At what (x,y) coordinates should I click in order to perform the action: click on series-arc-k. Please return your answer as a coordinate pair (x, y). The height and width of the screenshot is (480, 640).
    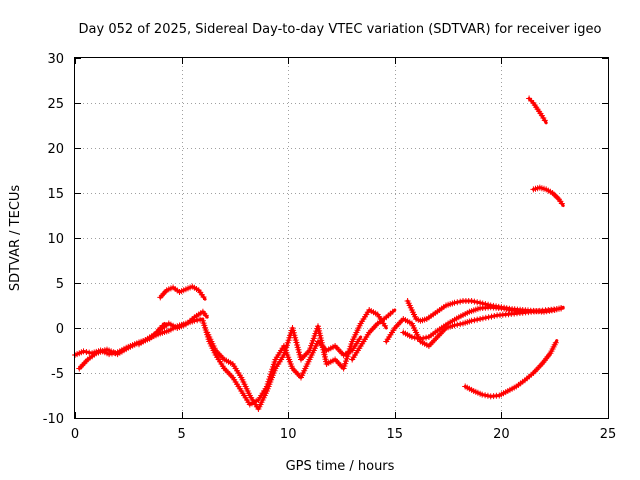
    Looking at the image, I should click on (510, 369).